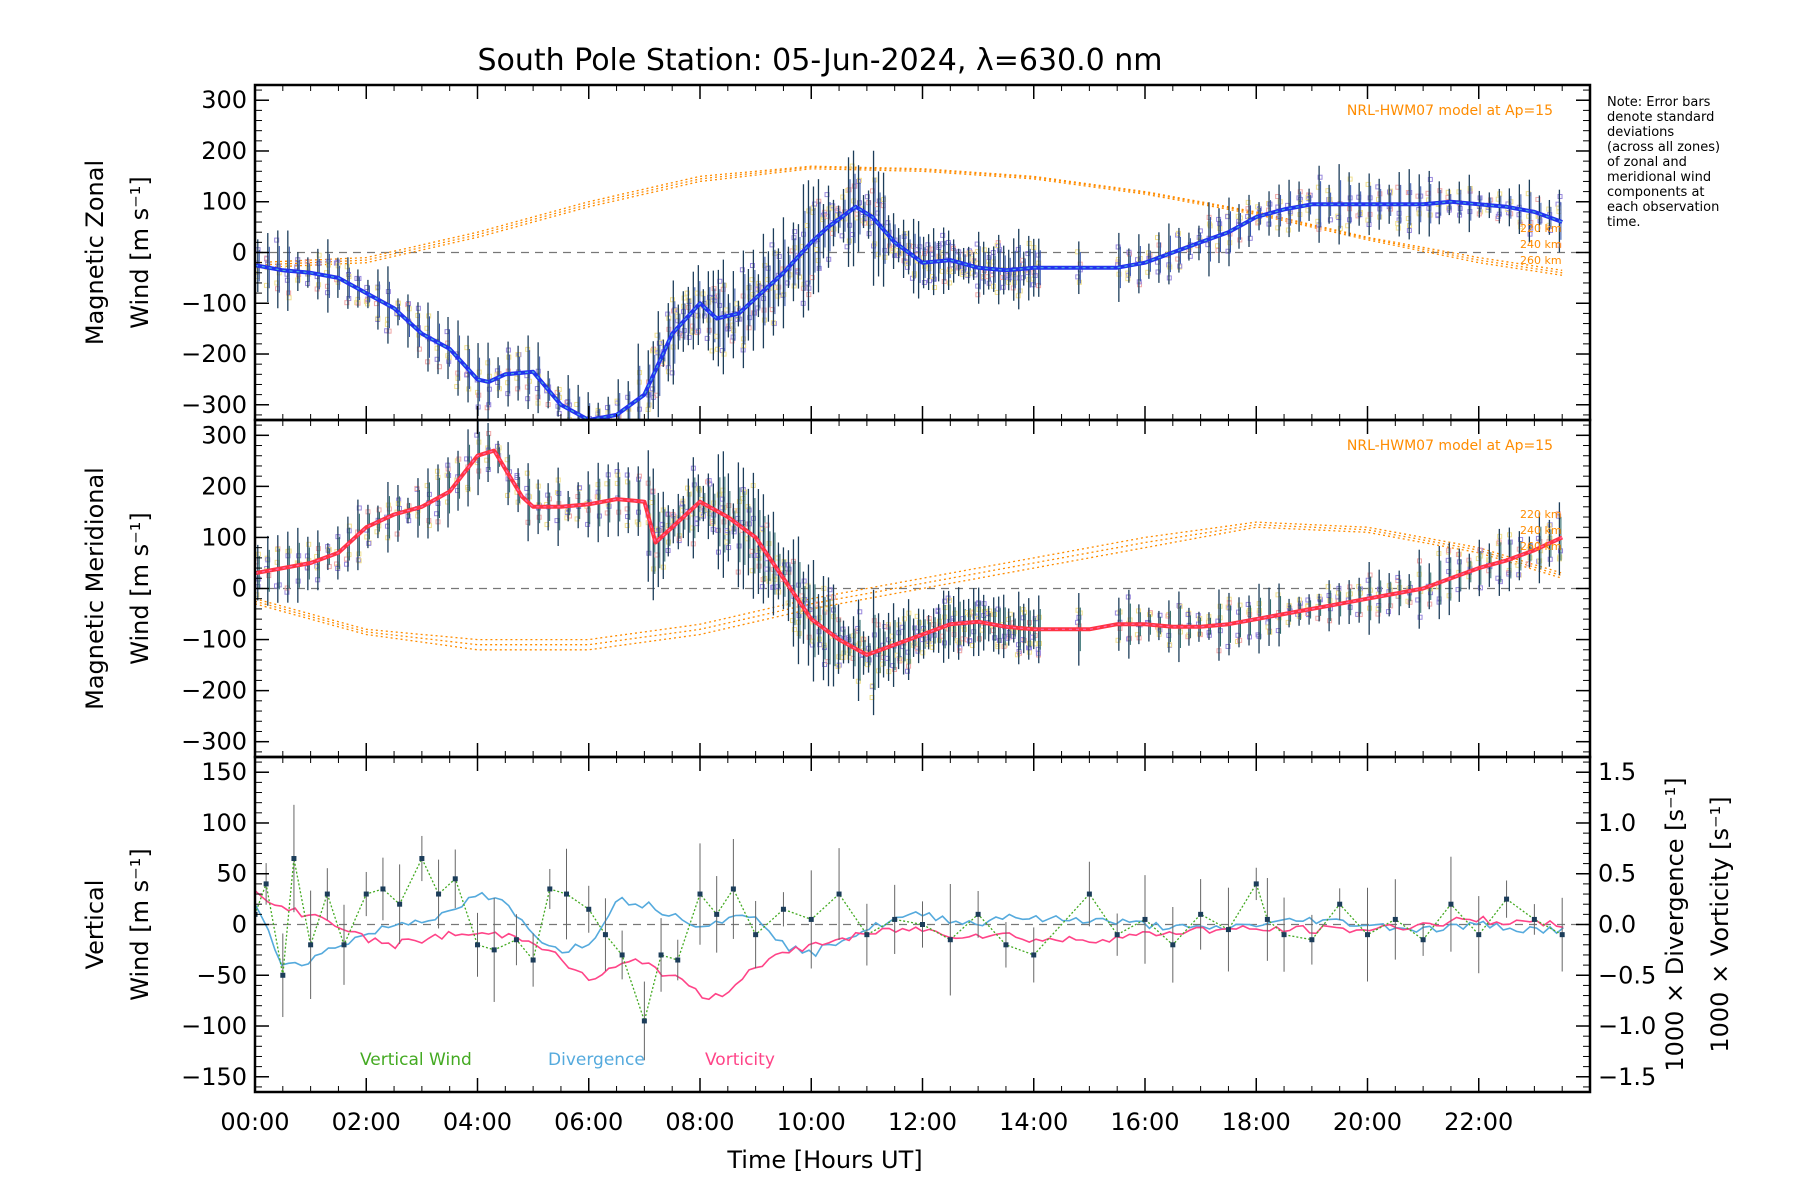  What do you see at coordinates (1663, 147) in the screenshot?
I see `note-line: (across all zones)` at bounding box center [1663, 147].